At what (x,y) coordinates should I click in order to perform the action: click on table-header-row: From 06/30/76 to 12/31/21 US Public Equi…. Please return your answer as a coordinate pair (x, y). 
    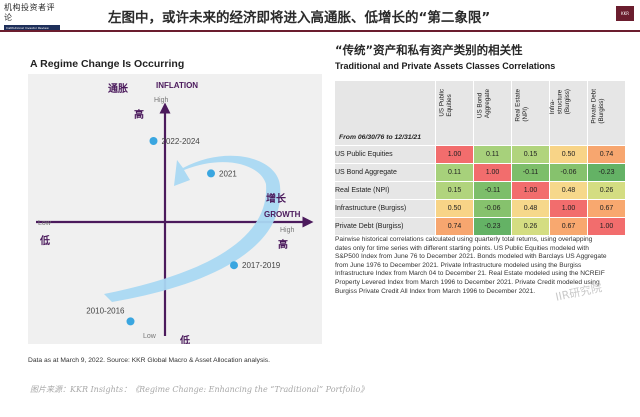
    Looking at the image, I should click on (480, 113).